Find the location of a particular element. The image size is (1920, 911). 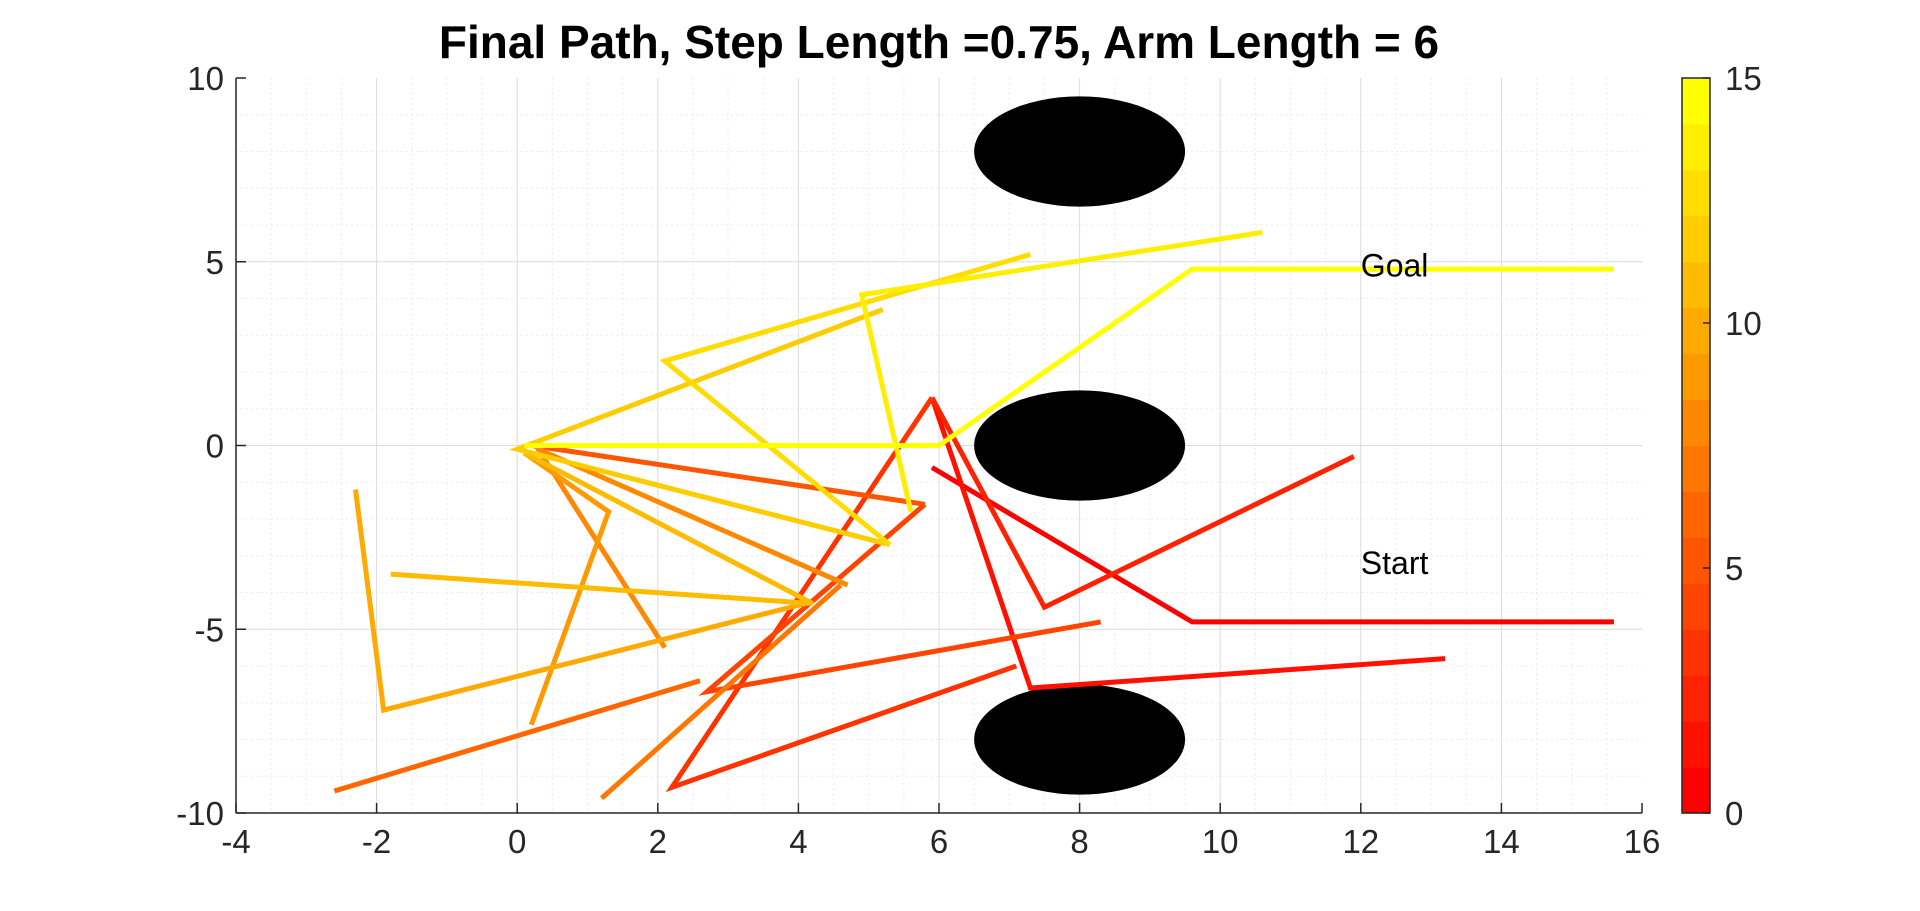

colorbar-tick-label: 5 is located at coordinates (1734, 568).